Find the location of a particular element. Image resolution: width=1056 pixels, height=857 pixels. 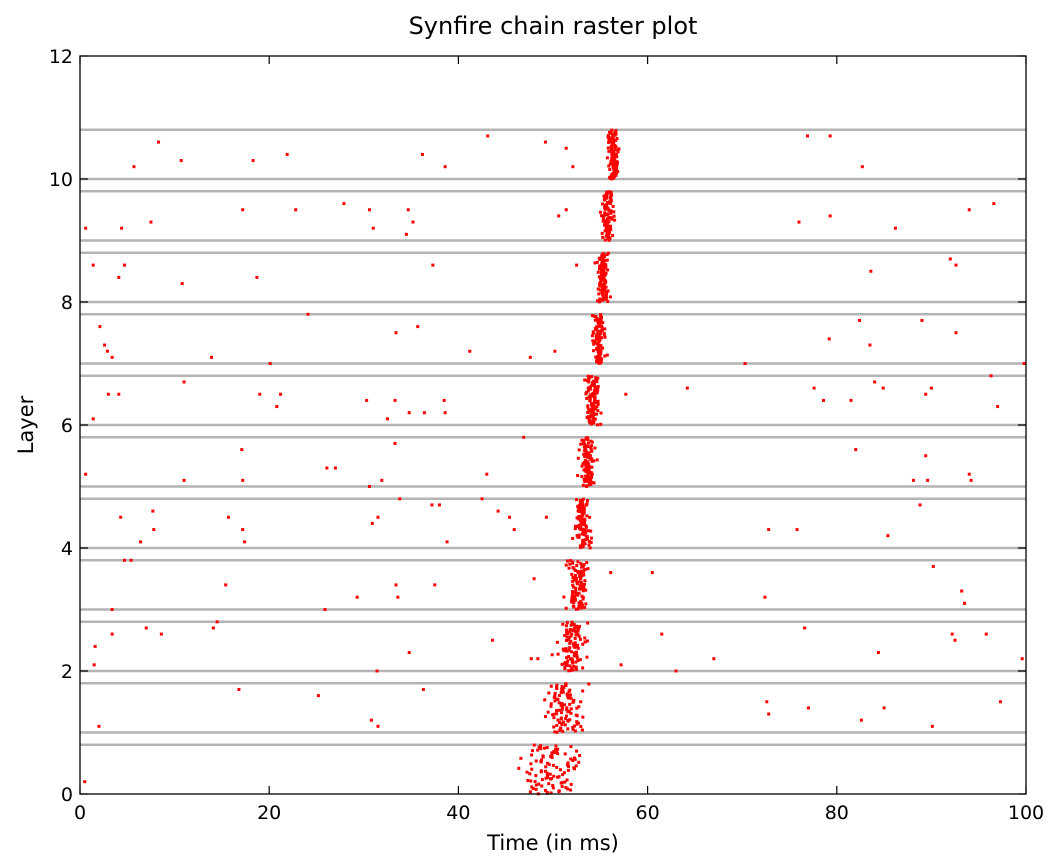

y-axis-label: Layer is located at coordinates (26, 424).